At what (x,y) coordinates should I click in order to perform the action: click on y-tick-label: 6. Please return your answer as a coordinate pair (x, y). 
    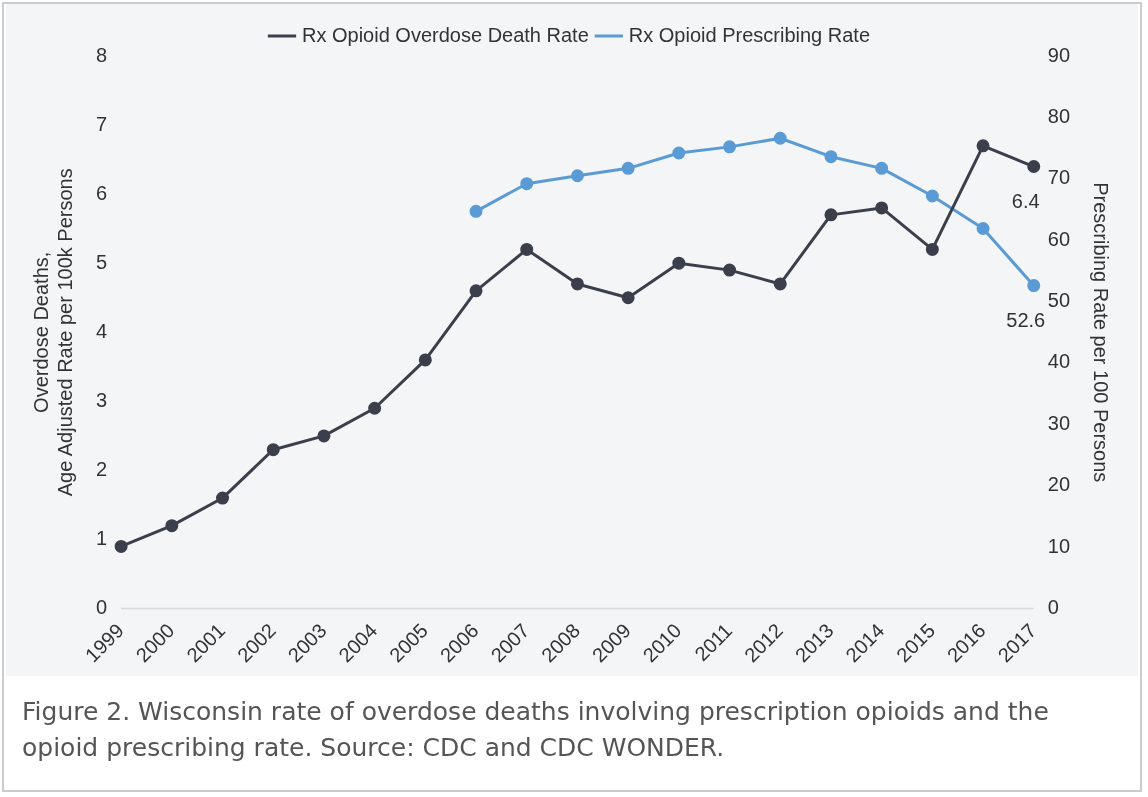
    Looking at the image, I should click on (102, 192).